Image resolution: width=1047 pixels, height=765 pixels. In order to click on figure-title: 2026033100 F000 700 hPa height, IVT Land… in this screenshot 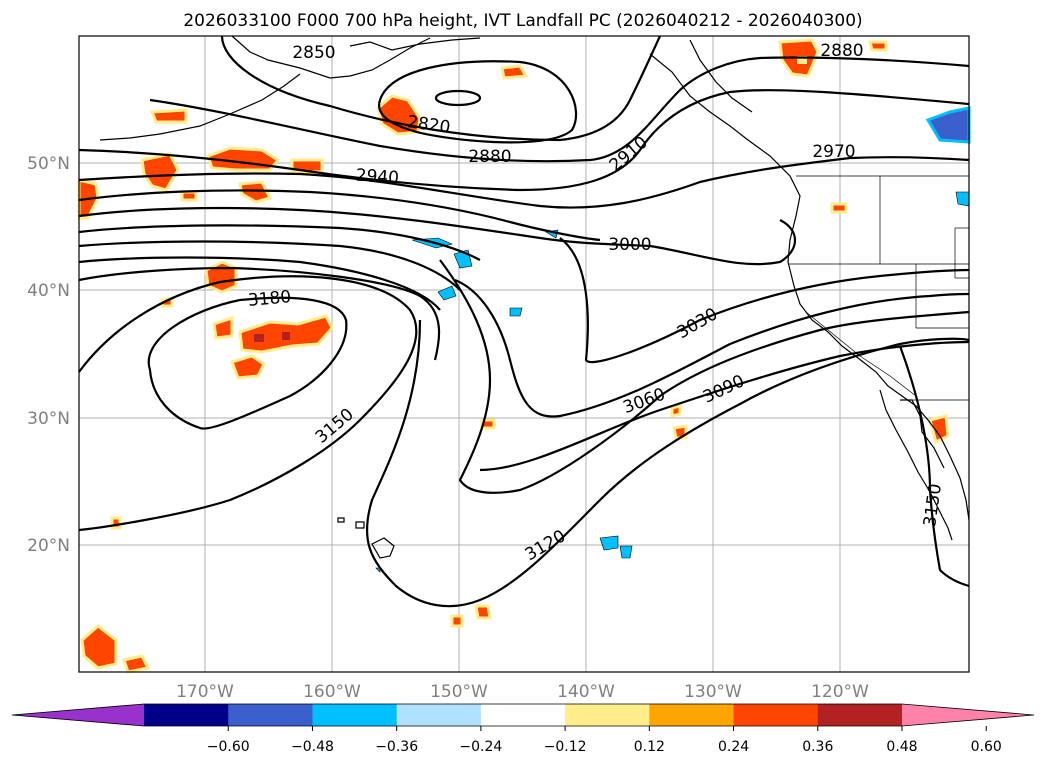, I will do `click(522, 21)`.